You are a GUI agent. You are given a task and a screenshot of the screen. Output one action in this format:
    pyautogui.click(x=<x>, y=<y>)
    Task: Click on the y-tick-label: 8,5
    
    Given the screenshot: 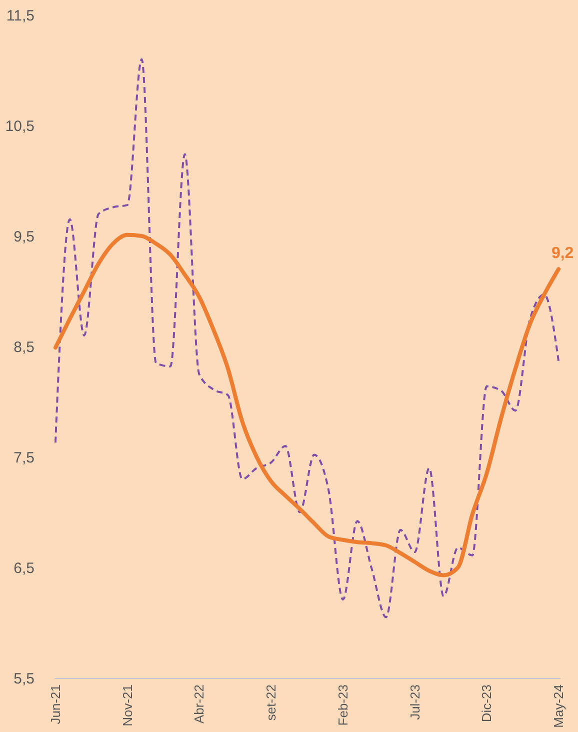 What is the action you would take?
    pyautogui.click(x=24, y=347)
    